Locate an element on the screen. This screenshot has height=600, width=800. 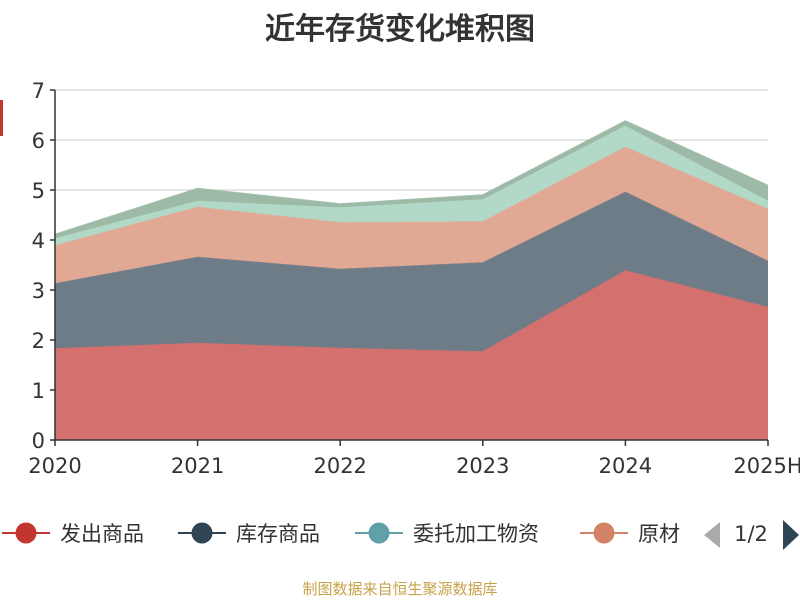
y-tick-label: 1 is located at coordinates (38, 391).